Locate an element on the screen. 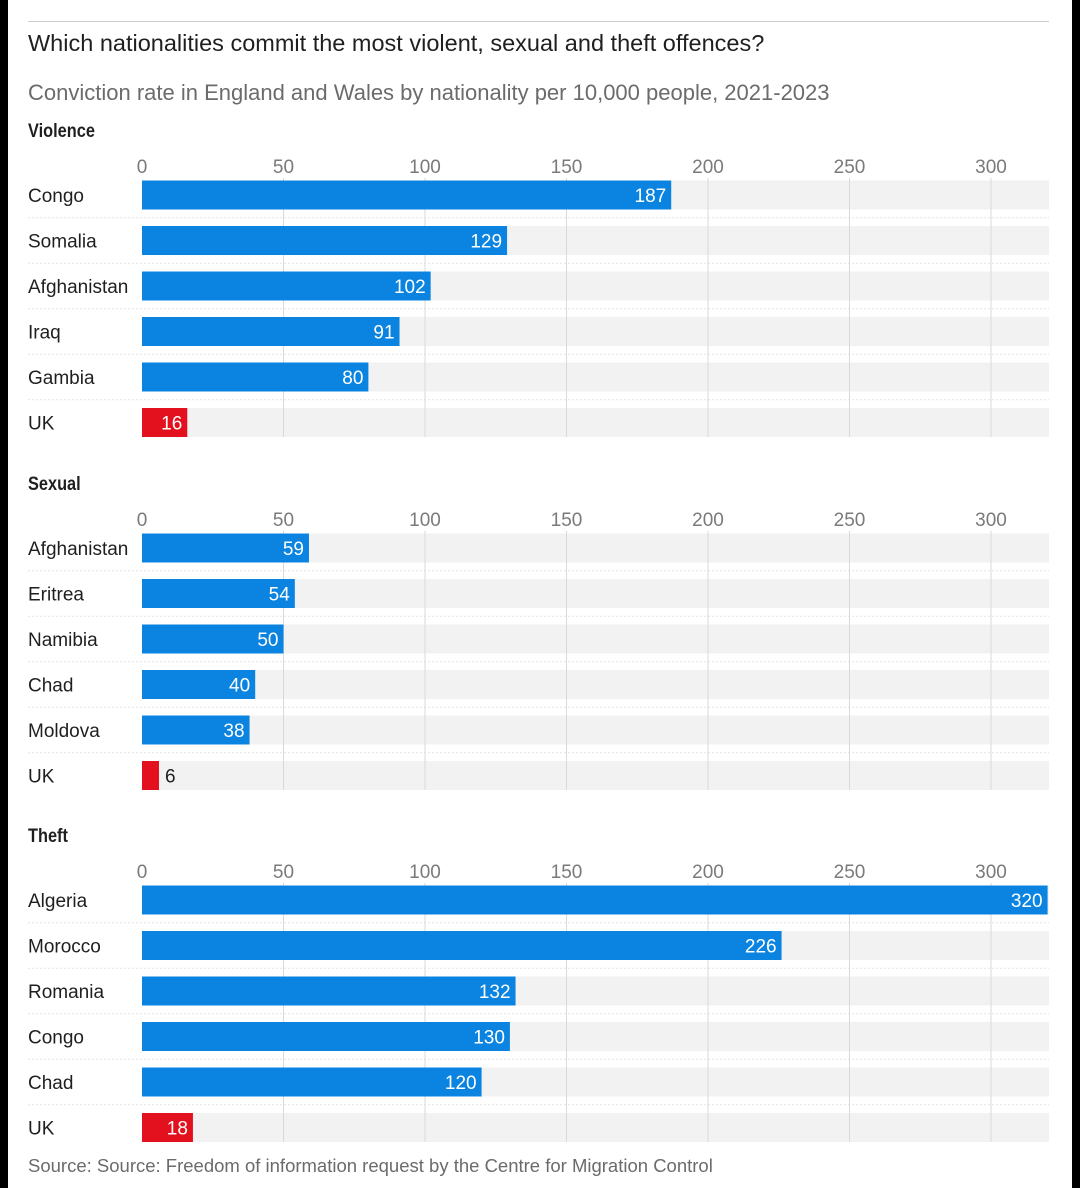  value-label: 50 is located at coordinates (267, 640).